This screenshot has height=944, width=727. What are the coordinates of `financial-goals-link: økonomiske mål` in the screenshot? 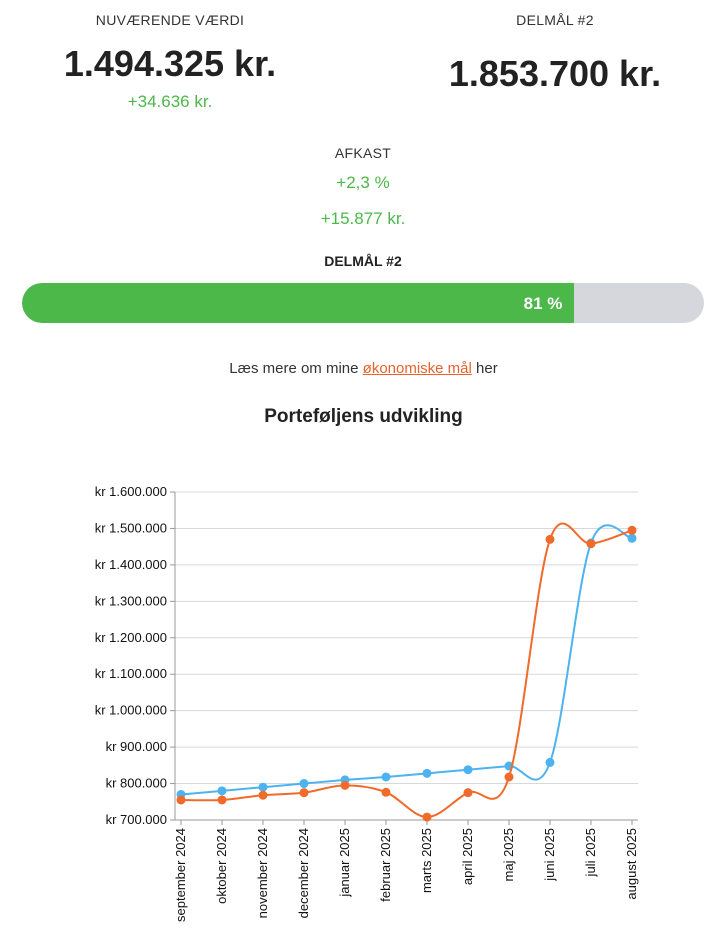 It's located at (417, 368).